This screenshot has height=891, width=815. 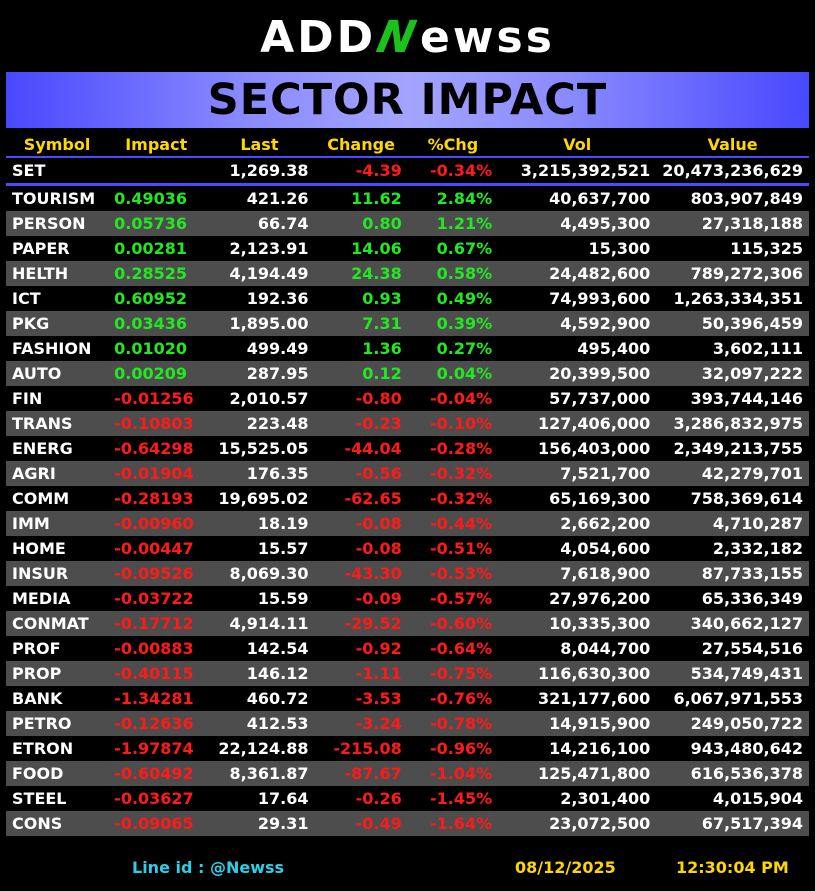 I want to click on col-header-symbol: Symbol, so click(x=57, y=144).